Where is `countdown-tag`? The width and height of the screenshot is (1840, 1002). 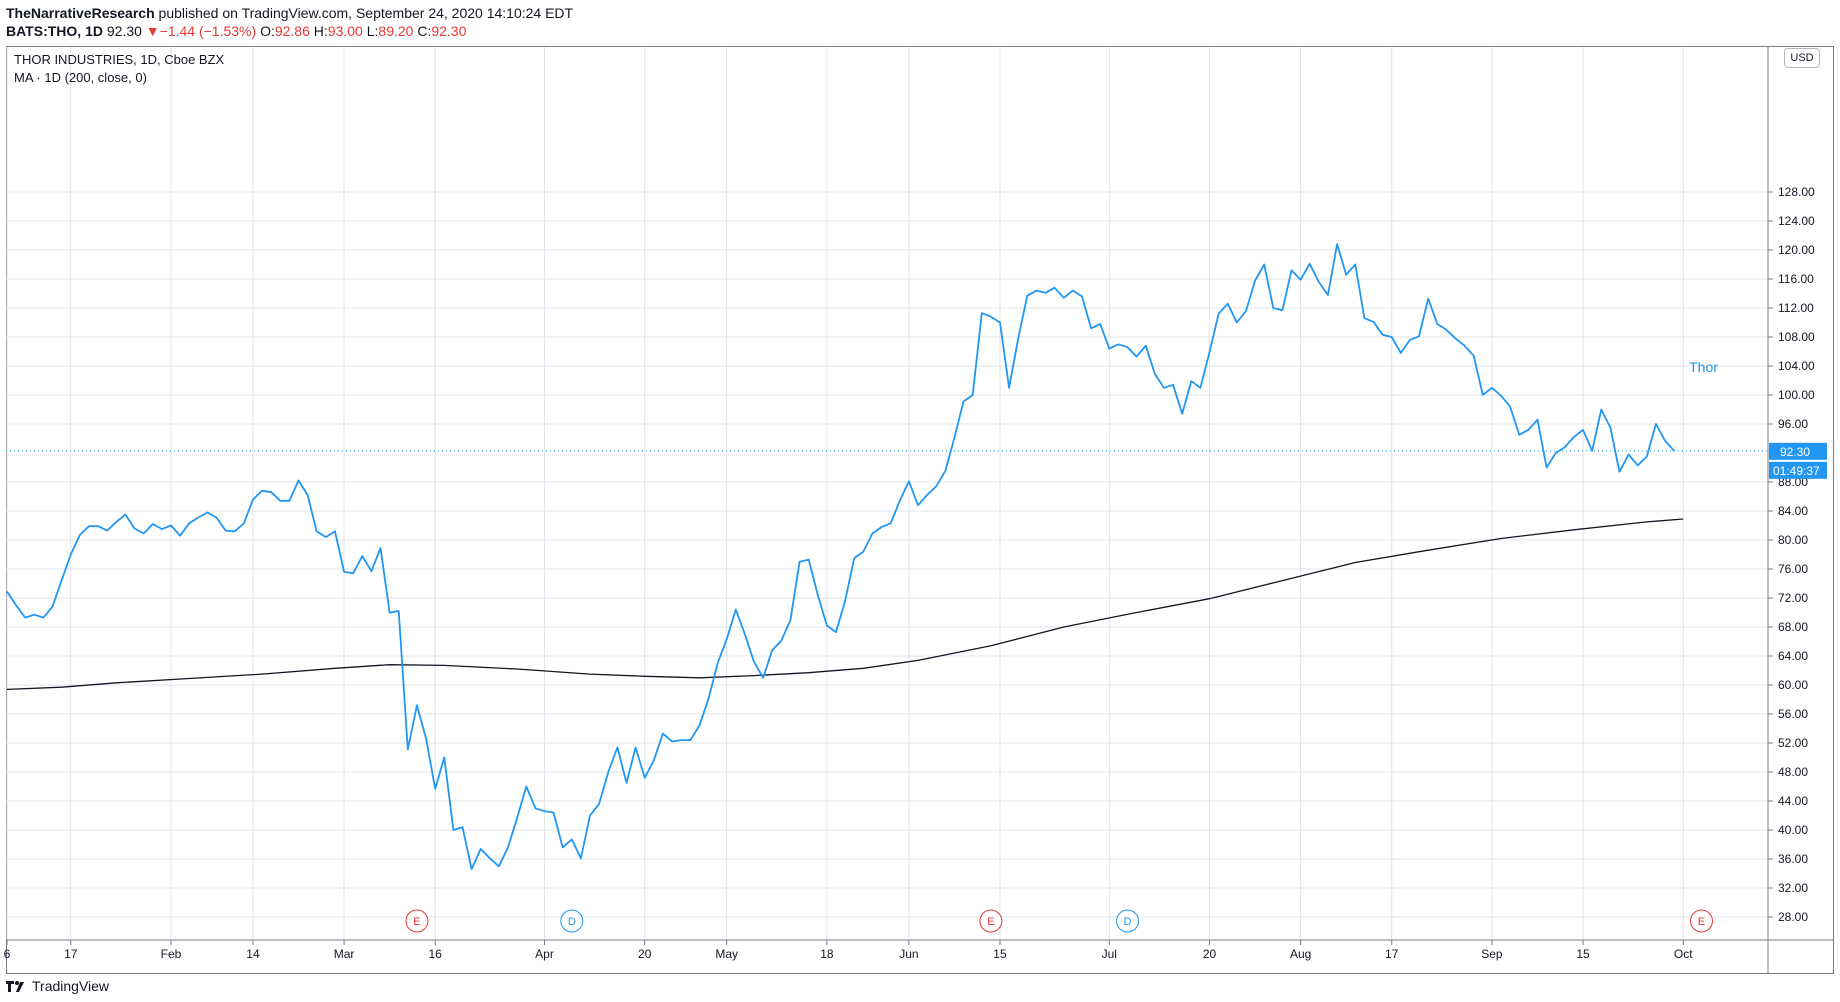 countdown-tag is located at coordinates (1798, 470).